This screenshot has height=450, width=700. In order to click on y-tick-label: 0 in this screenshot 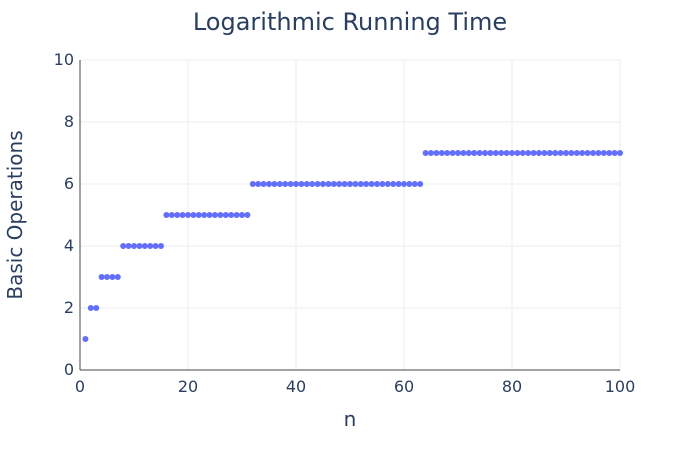, I will do `click(69, 369)`.